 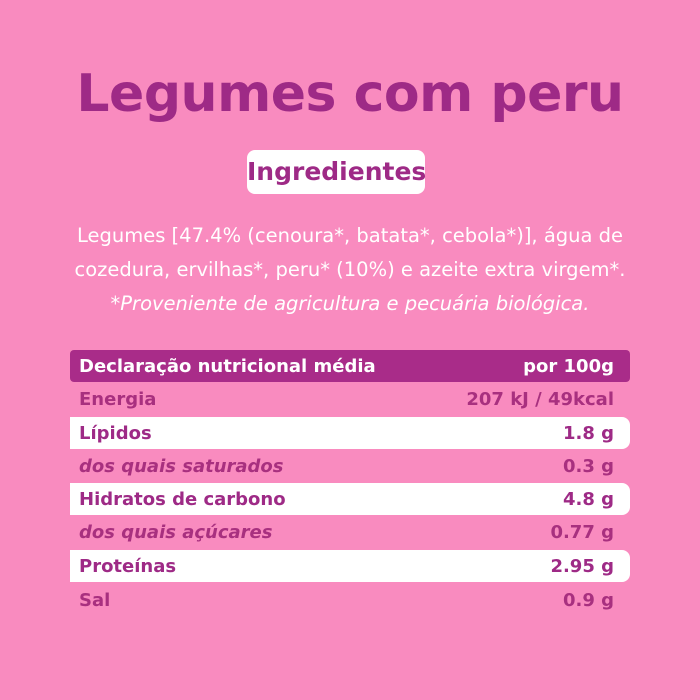 What do you see at coordinates (118, 399) in the screenshot?
I see `nutrition-row-label: Energia` at bounding box center [118, 399].